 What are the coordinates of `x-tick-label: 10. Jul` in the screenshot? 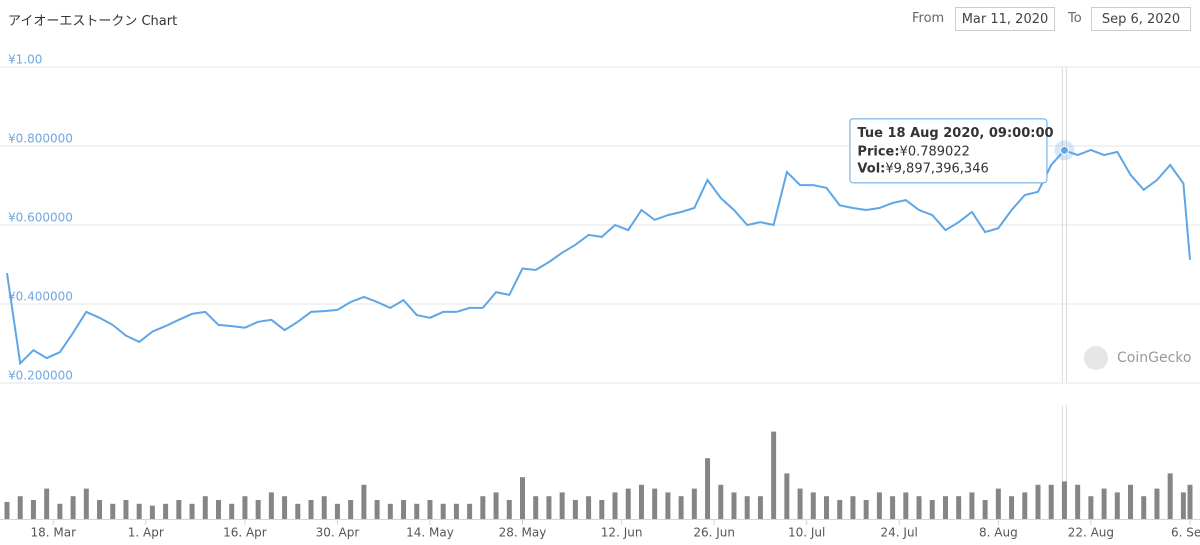 It's located at (806, 533).